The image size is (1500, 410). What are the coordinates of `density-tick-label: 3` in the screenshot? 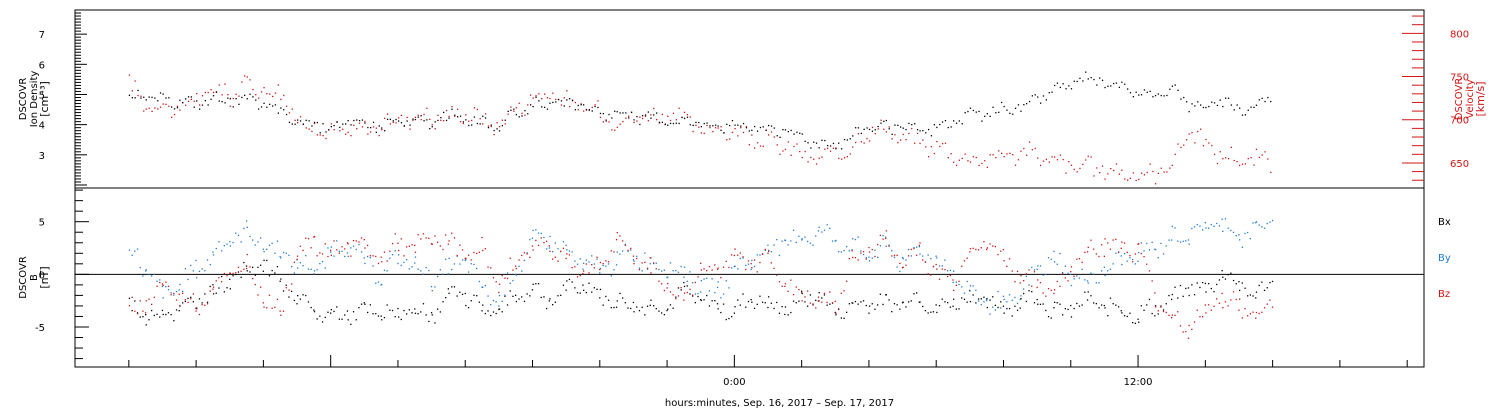 It's located at (42, 156).